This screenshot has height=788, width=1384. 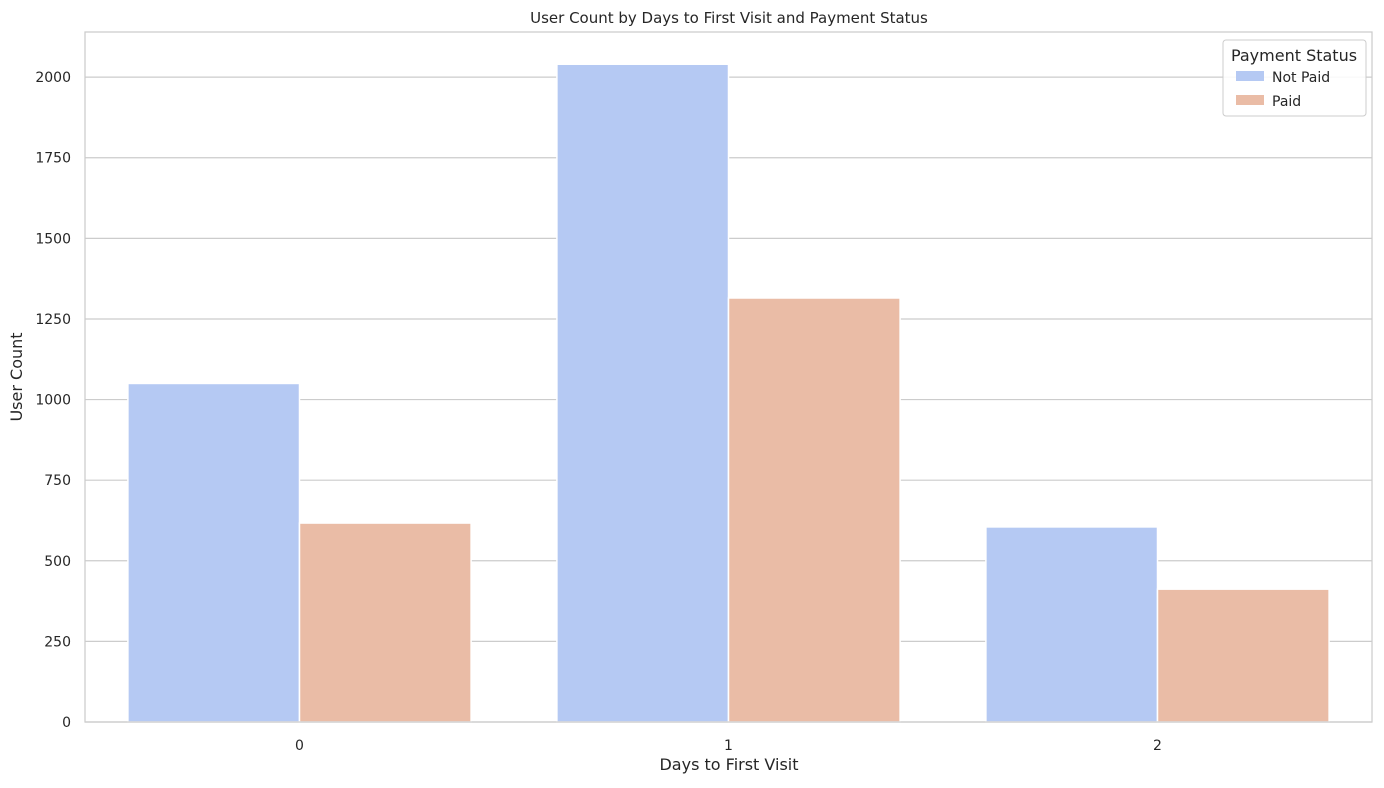 I want to click on x-tick-label: 1, so click(x=728, y=746).